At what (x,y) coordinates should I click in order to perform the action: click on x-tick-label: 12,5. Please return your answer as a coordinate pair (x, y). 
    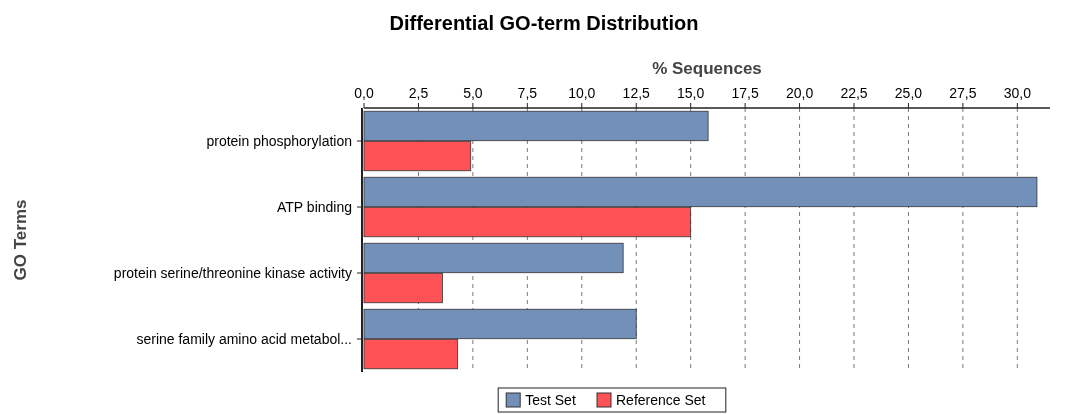
    Looking at the image, I should click on (636, 93).